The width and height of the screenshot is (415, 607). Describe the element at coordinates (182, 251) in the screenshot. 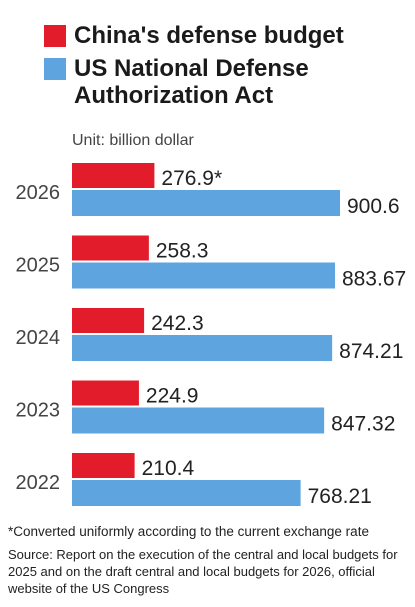

I see `china-value-label-2025: 258.3` at that location.